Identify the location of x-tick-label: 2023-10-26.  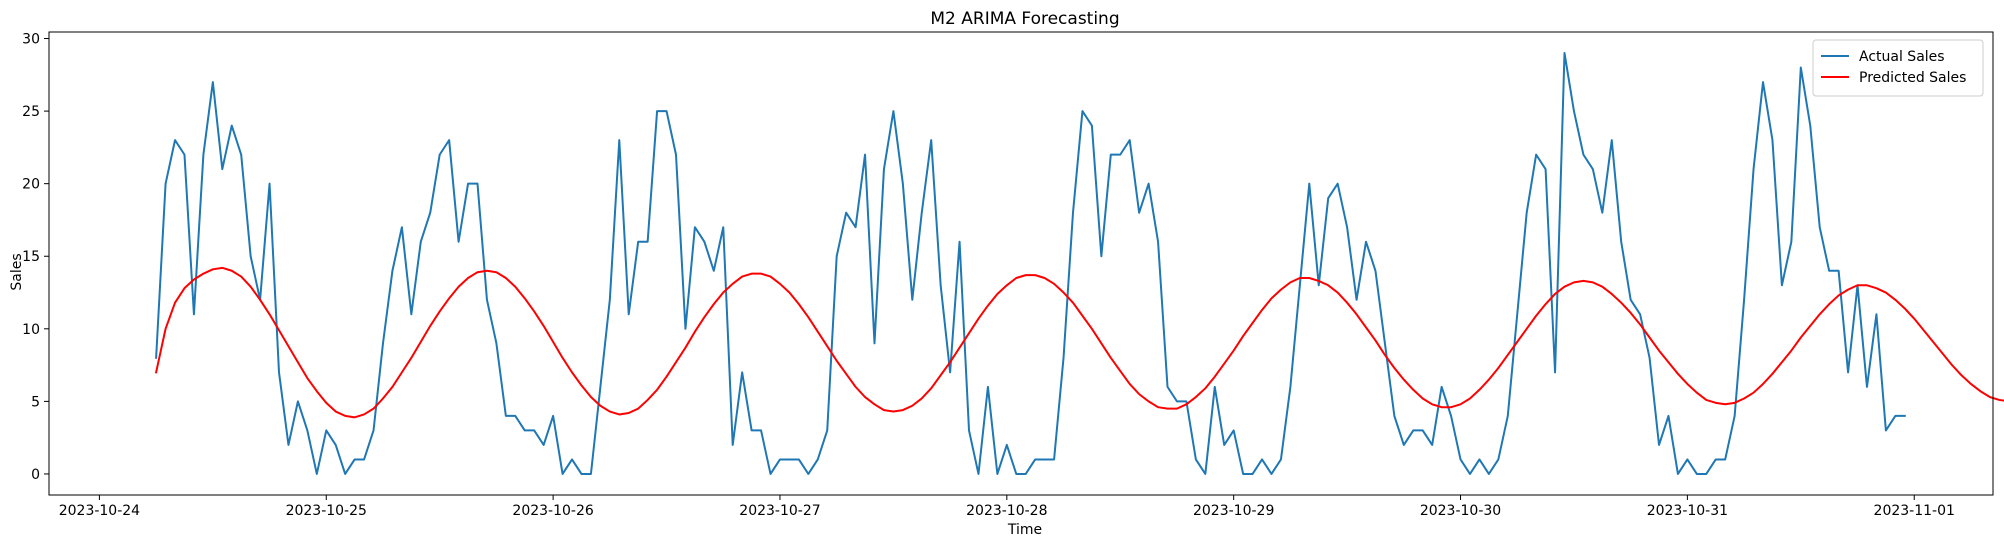
(552, 511).